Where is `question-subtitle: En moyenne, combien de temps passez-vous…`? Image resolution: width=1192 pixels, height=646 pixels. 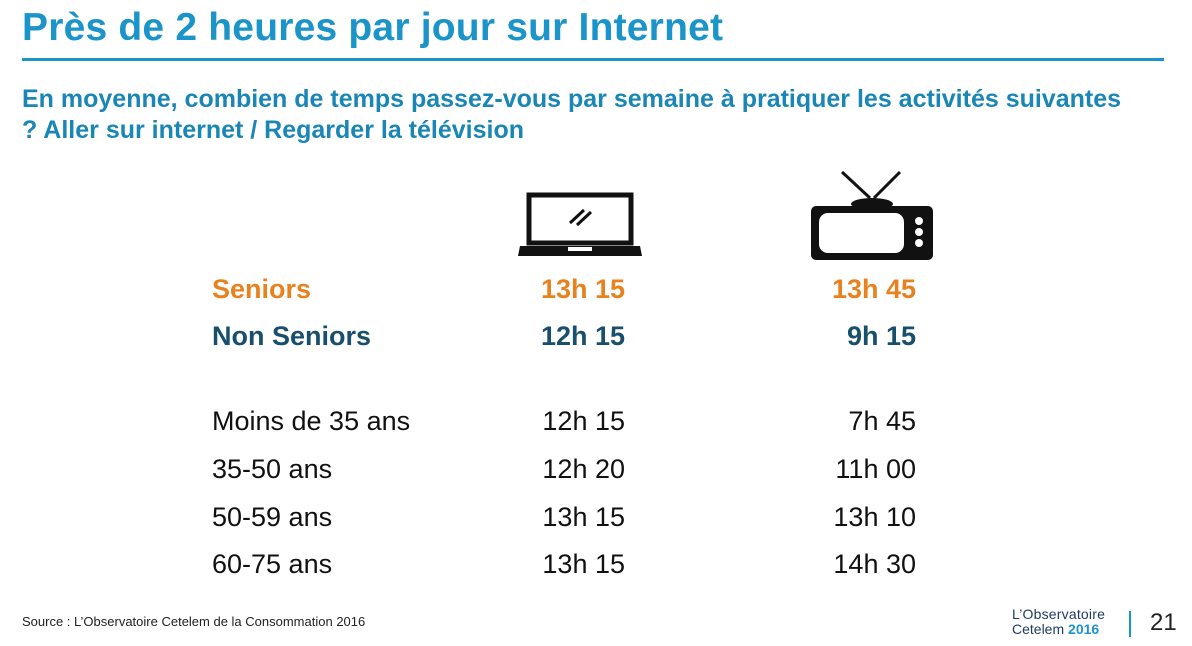 question-subtitle: En moyenne, combien de temps passez-vous… is located at coordinates (572, 114).